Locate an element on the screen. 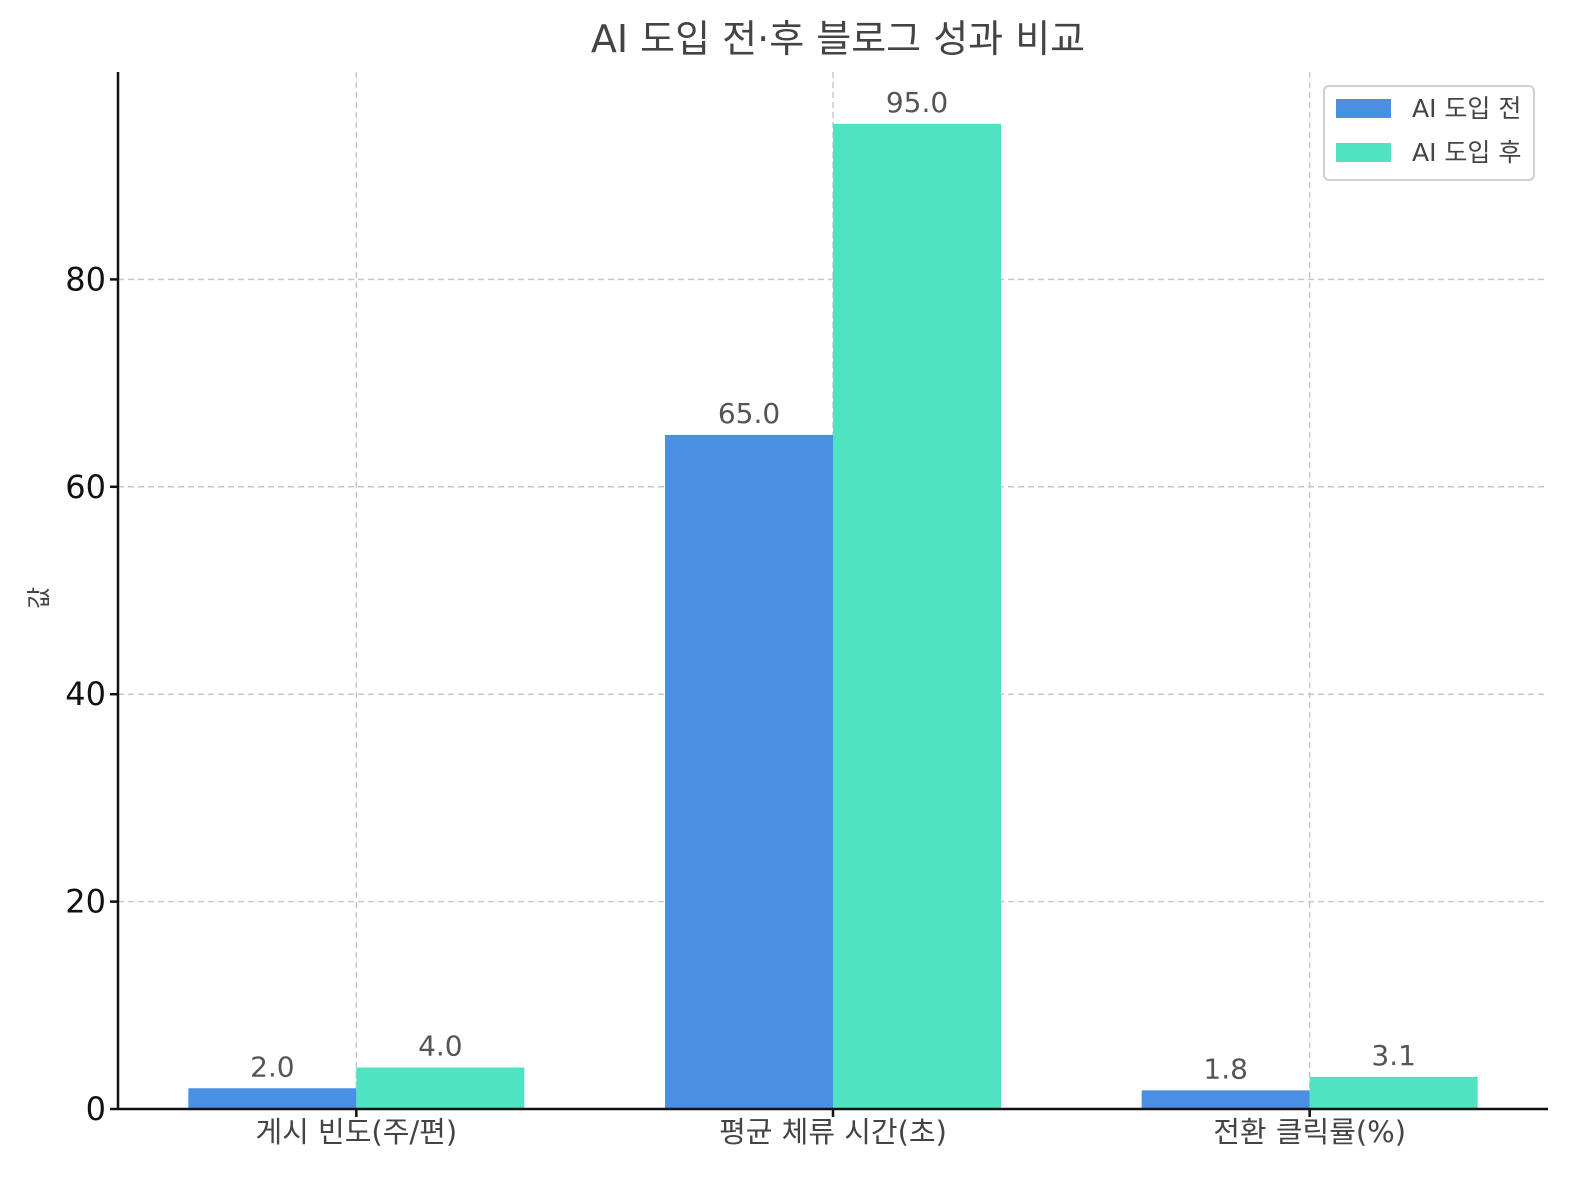 The height and width of the screenshot is (1180, 1580). x-tick-label: 평균 체류 시간(초) is located at coordinates (833, 1132).